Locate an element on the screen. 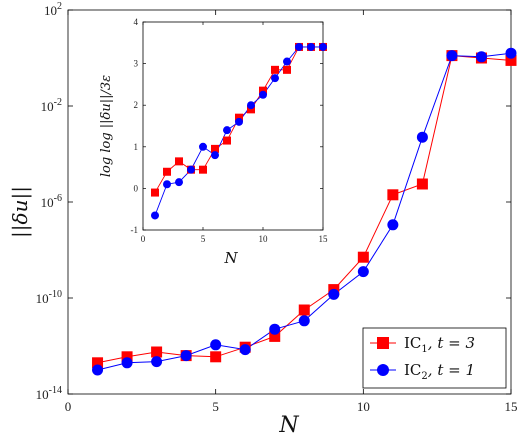 The image size is (519, 442). inset-y-axis-label: log log ||δu||/3ε is located at coordinates (106, 126).